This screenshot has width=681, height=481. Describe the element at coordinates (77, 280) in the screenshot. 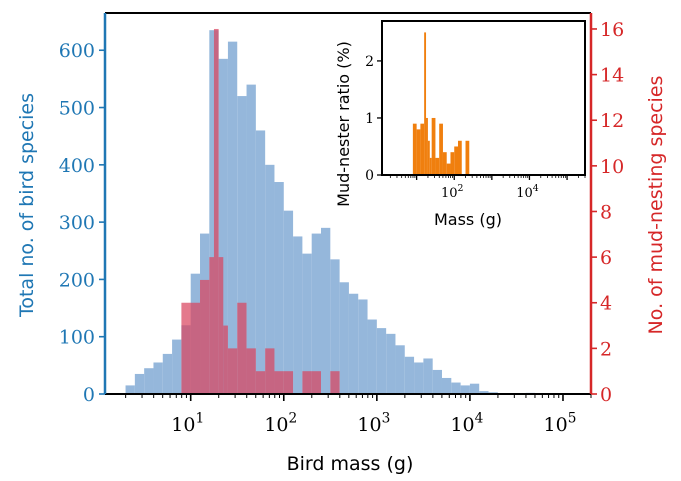

I see `left-y-tick-label: 200` at that location.